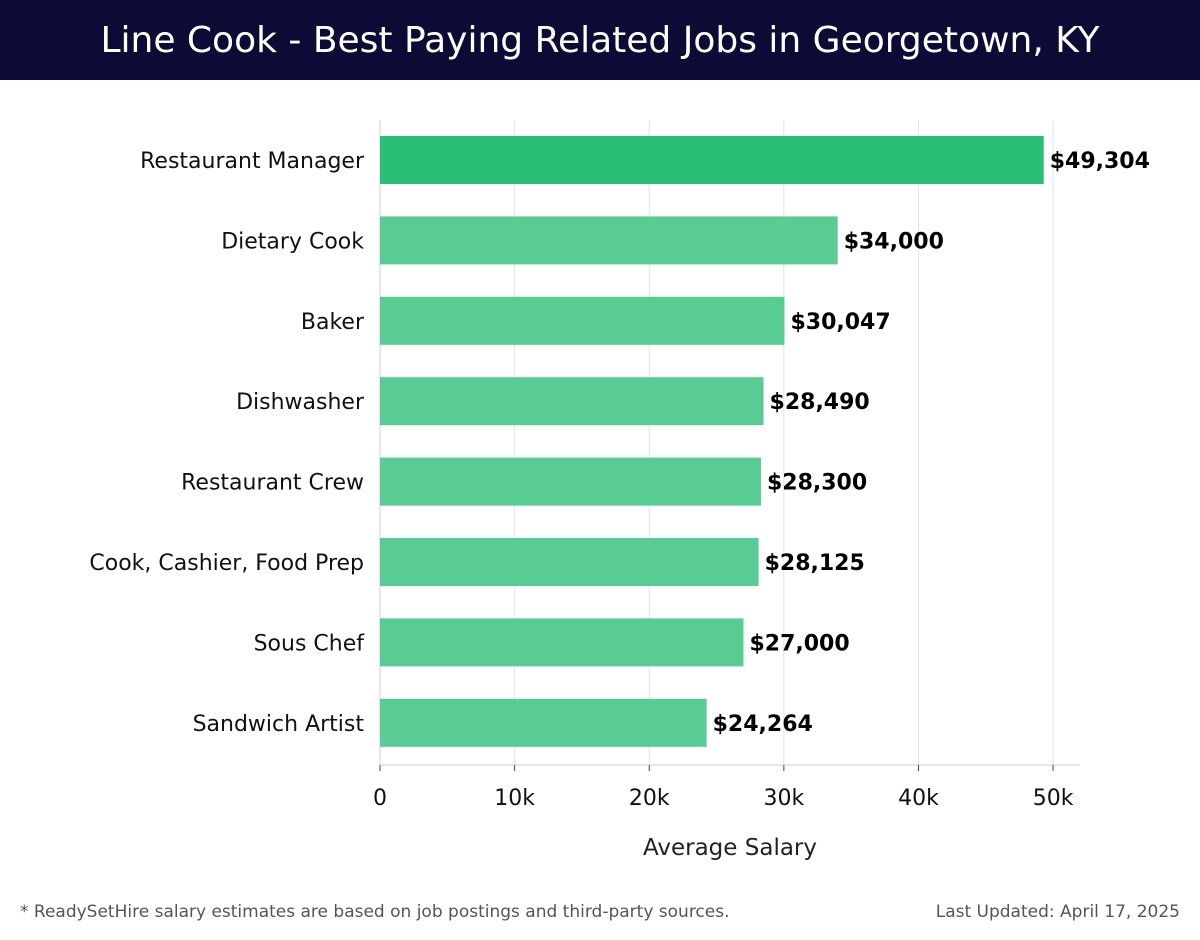  Describe the element at coordinates (292, 241) in the screenshot. I see `category-label-dietary-cook: Dietary Cook` at that location.